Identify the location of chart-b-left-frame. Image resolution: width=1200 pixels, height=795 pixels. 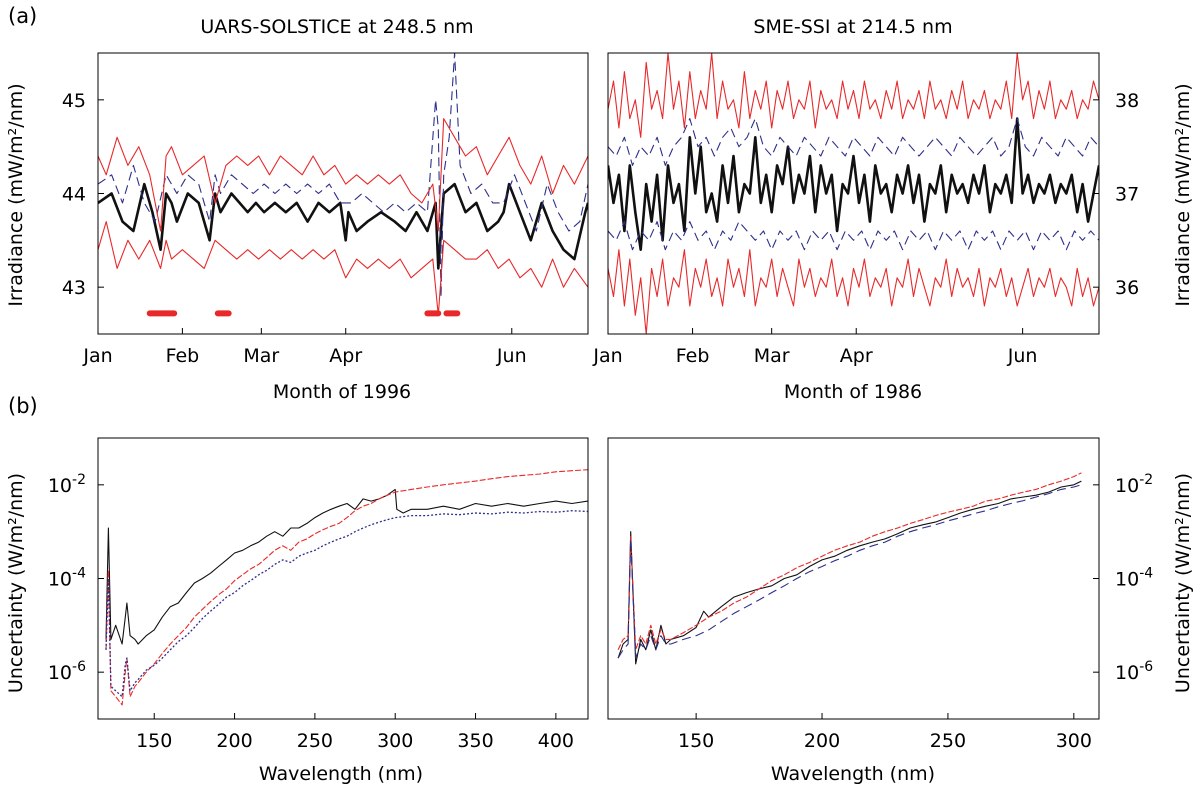
(343, 578).